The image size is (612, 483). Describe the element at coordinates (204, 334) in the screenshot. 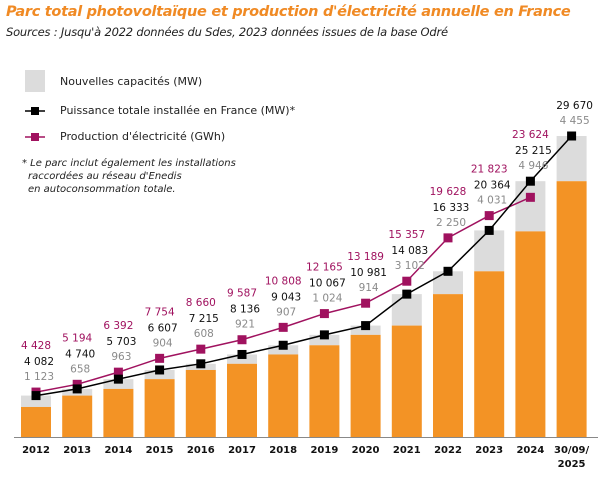

I see `data-label-new-capacity: 608` at that location.